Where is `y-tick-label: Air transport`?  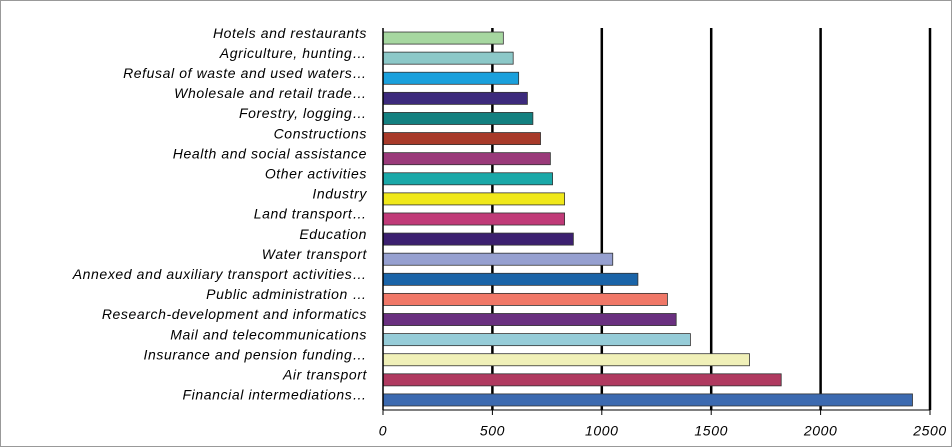 y-tick-label: Air transport is located at coordinates (325, 375).